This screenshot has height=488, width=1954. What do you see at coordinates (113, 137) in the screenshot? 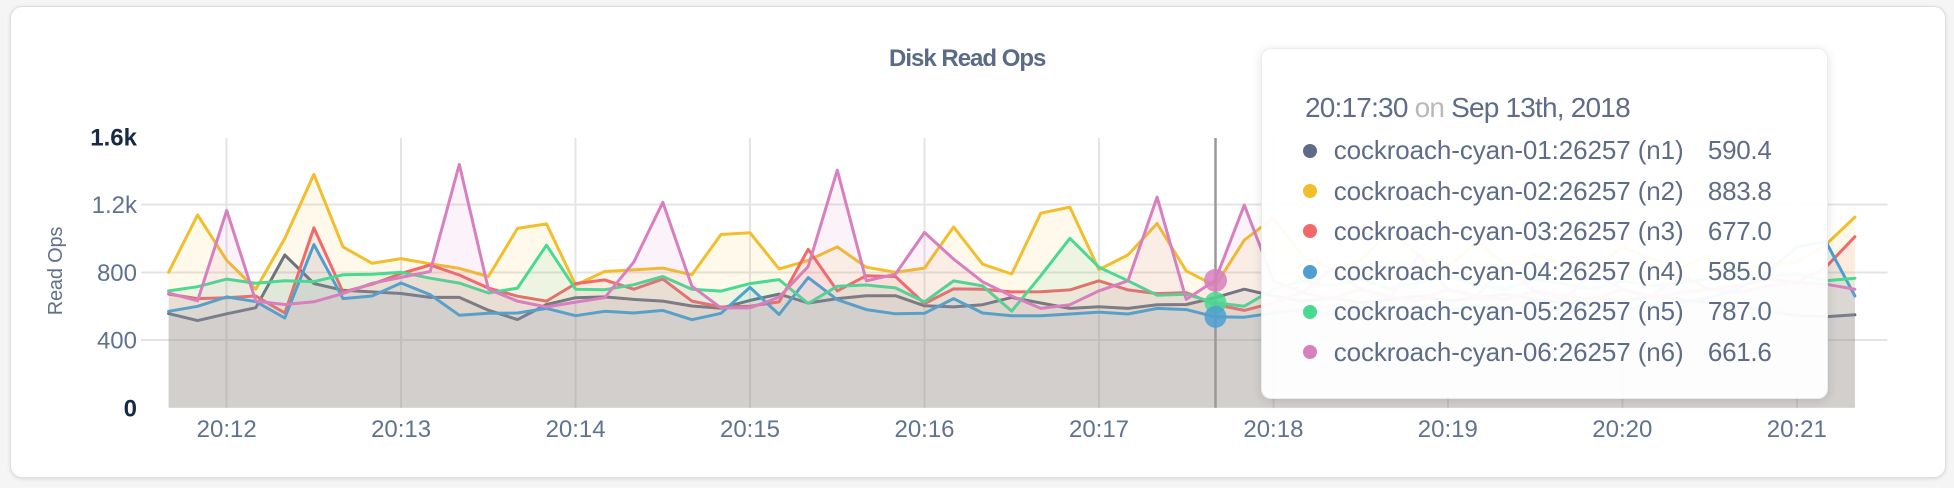
I see `svg-text: 1.6k` at bounding box center [113, 137].